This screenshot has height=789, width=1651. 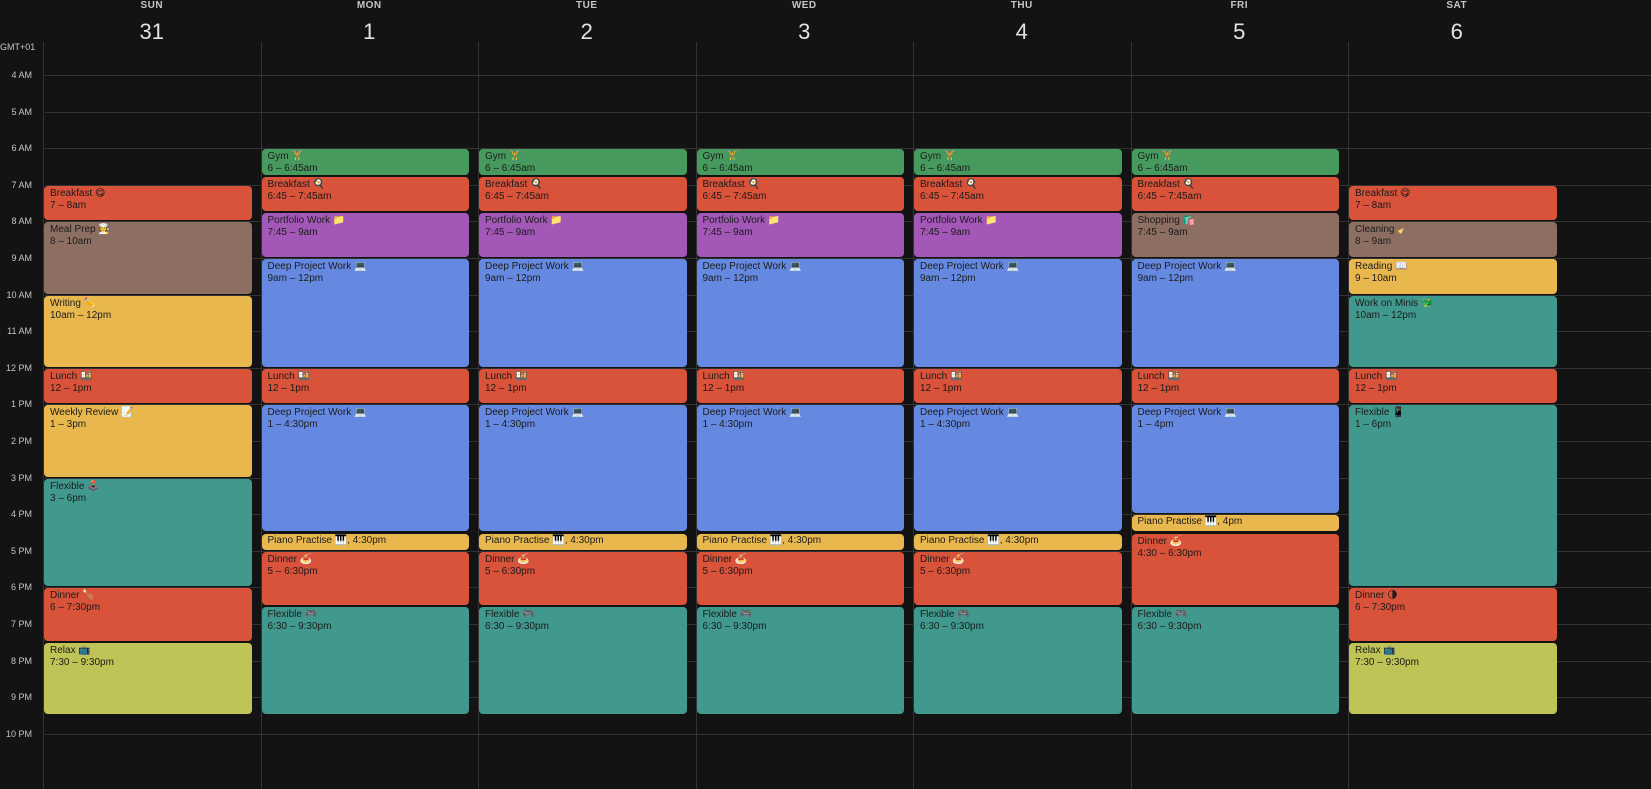 I want to click on calendar-event: Meal Prep 🧑‍🍳 8 – 10am, so click(x=148, y=258).